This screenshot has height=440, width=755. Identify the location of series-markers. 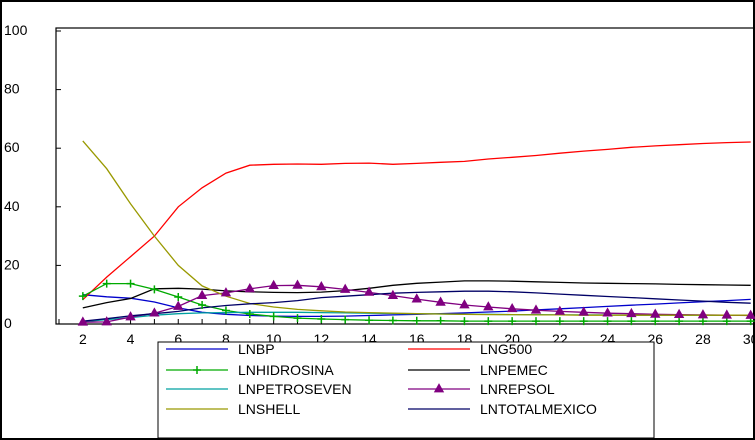
(416, 302).